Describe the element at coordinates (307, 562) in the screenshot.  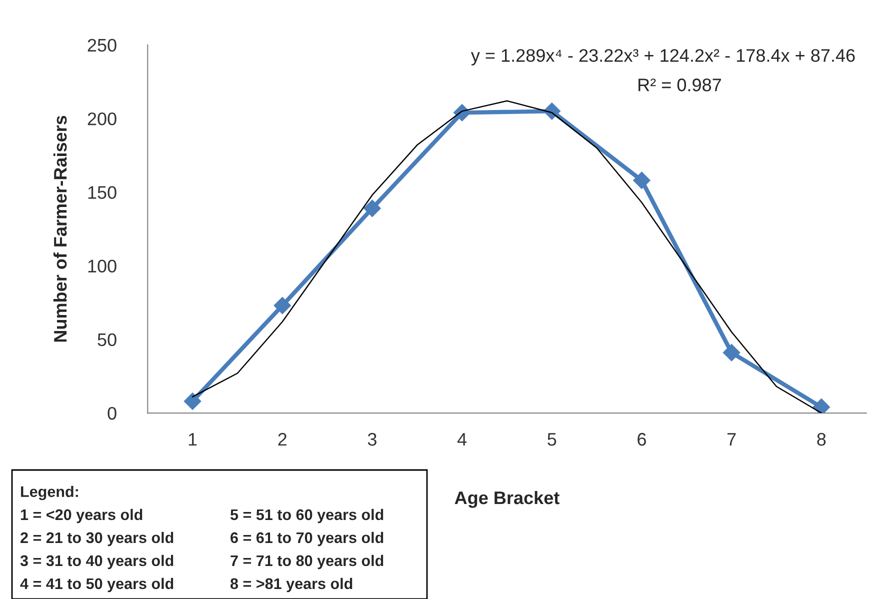
I see `text: 7 = 71 to 80 years old` at that location.